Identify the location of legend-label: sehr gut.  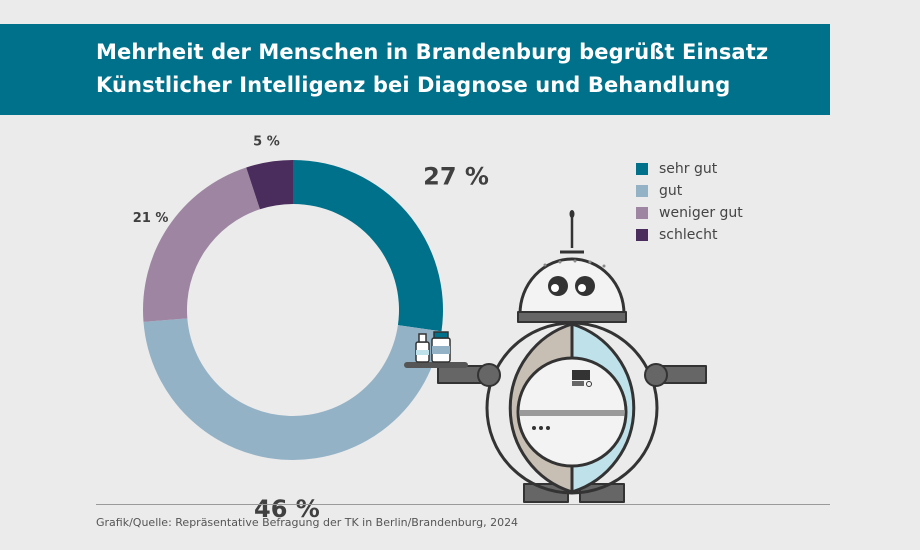
(688, 169).